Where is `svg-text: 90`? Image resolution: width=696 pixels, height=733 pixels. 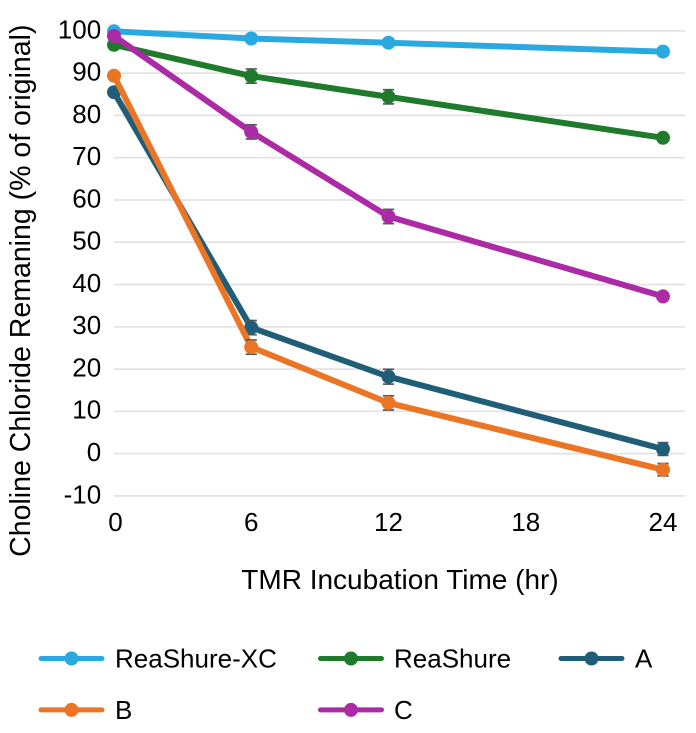
svg-text: 90 is located at coordinates (86, 72).